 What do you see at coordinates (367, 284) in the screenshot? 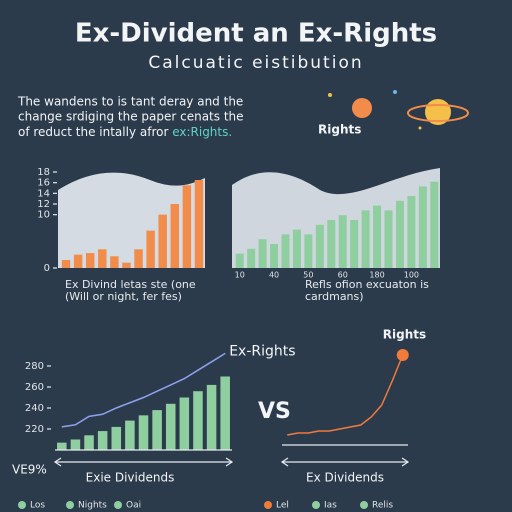
I see `caption: Refls ofion excuaton is` at bounding box center [367, 284].